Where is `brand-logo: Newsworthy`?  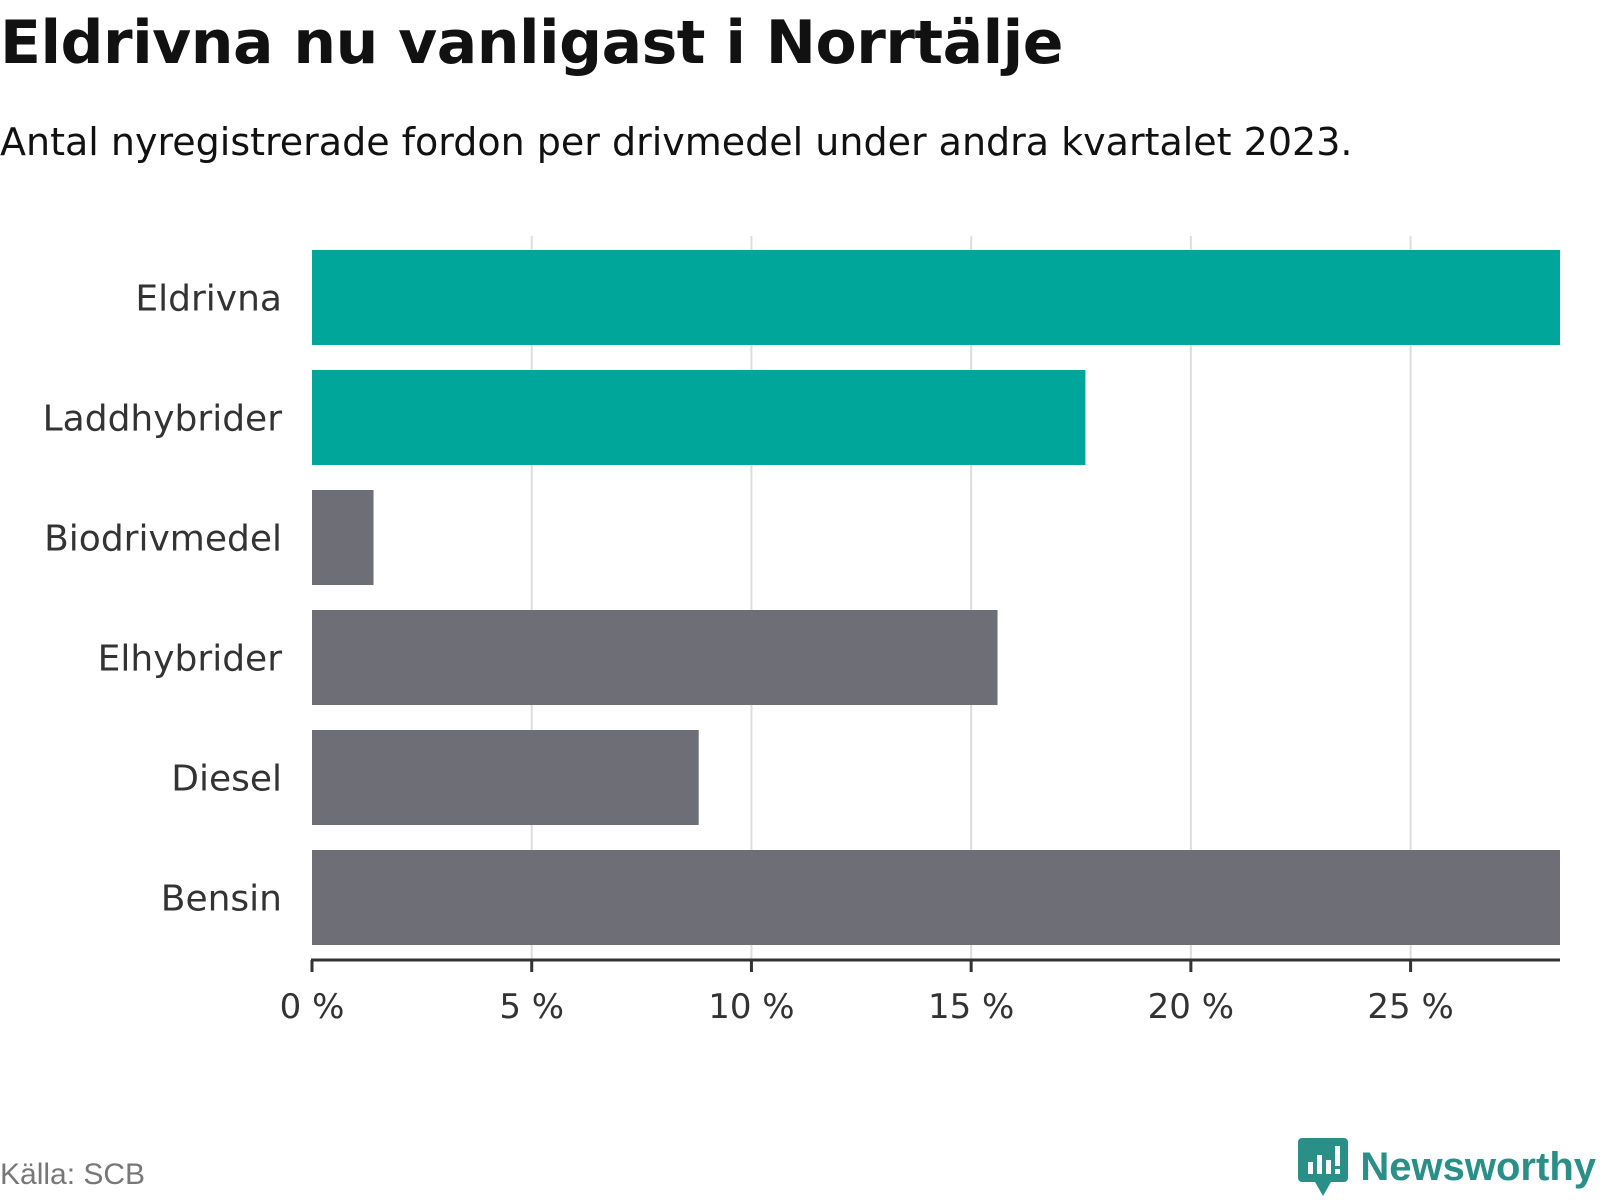
brand-logo: Newsworthy is located at coordinates (1447, 1167).